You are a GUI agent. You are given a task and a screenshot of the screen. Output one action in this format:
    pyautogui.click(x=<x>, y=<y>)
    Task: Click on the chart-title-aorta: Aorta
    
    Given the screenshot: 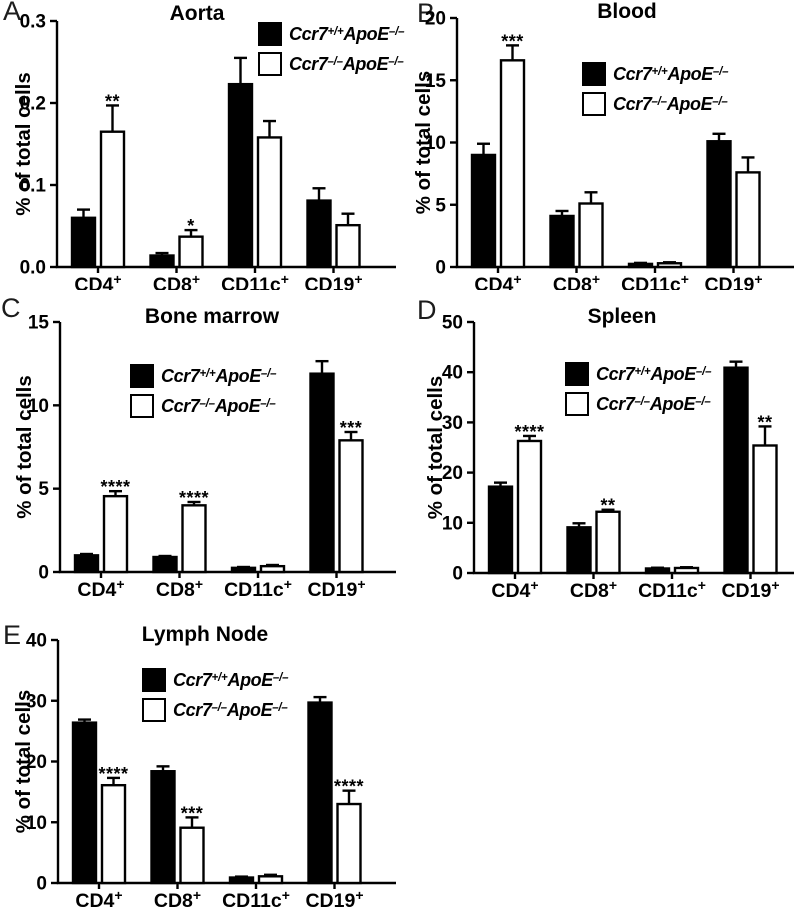 What is the action you would take?
    pyautogui.click(x=197, y=13)
    